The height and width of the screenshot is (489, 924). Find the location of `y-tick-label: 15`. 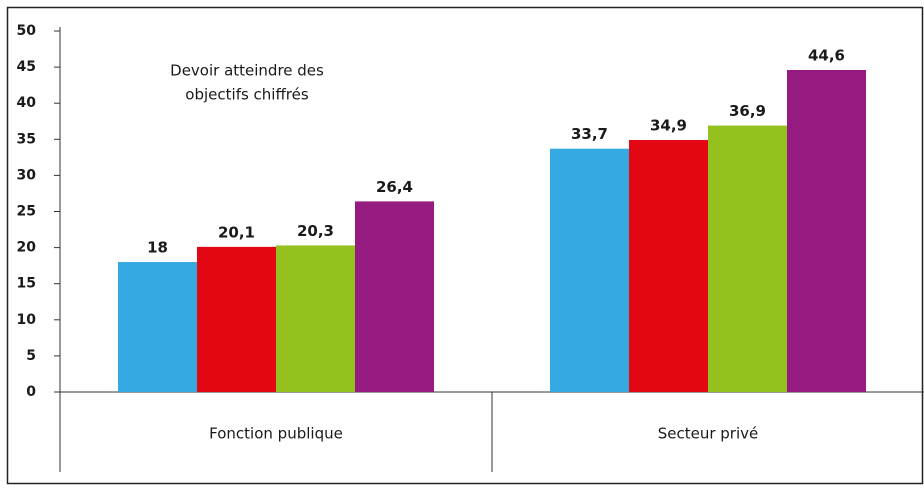

y-tick-label: 15 is located at coordinates (26, 284).